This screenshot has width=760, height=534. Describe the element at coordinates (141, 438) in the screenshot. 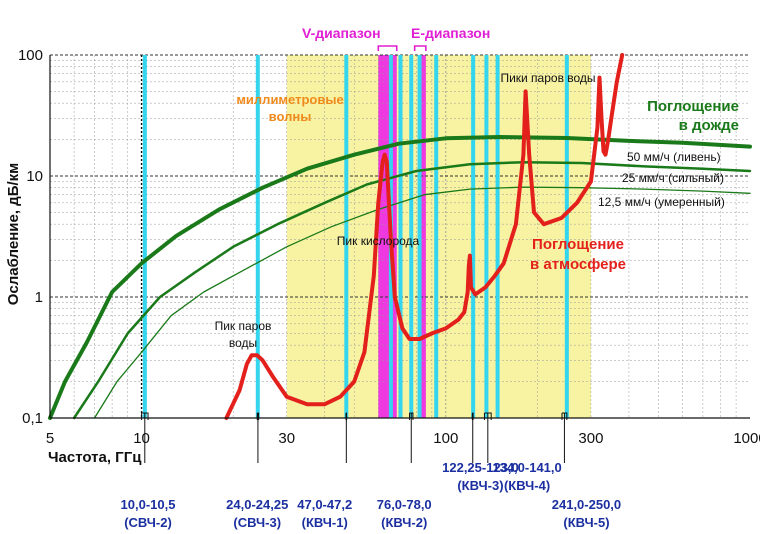

I see `x-tick-label: 10` at that location.